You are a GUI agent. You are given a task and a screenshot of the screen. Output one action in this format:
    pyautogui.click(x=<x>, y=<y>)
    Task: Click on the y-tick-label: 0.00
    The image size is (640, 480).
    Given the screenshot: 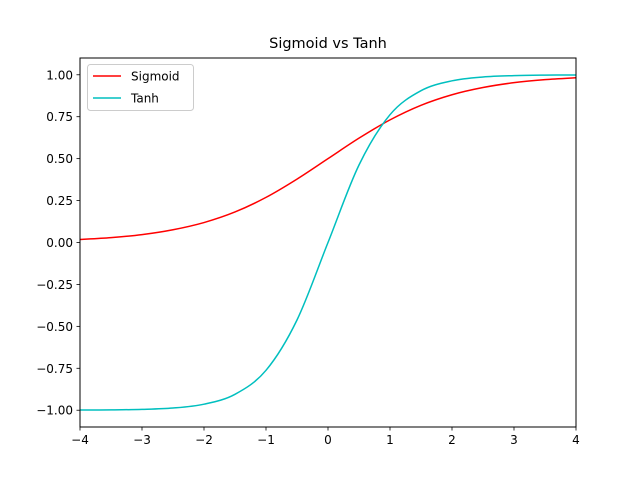 What is the action you would take?
    pyautogui.click(x=59, y=243)
    